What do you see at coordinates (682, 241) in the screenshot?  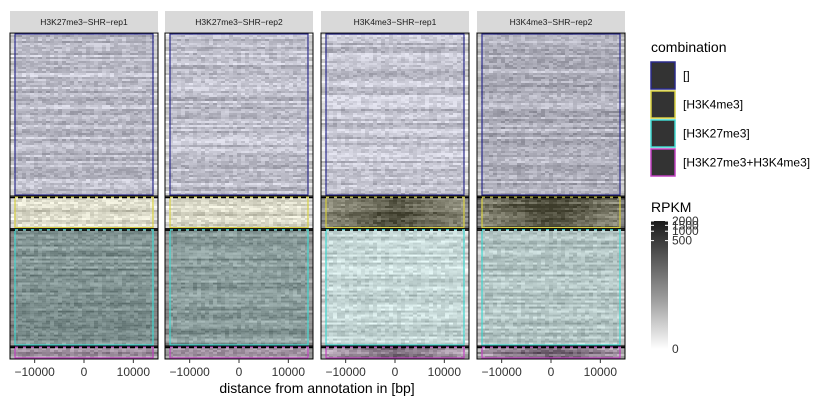 I see `colorbar-tick-label: 500` at bounding box center [682, 241].